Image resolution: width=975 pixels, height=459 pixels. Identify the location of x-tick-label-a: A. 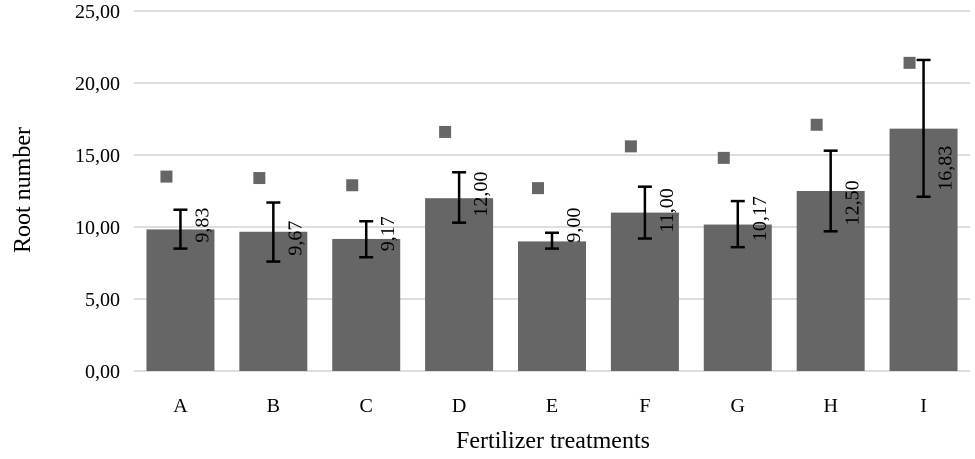
(180, 406).